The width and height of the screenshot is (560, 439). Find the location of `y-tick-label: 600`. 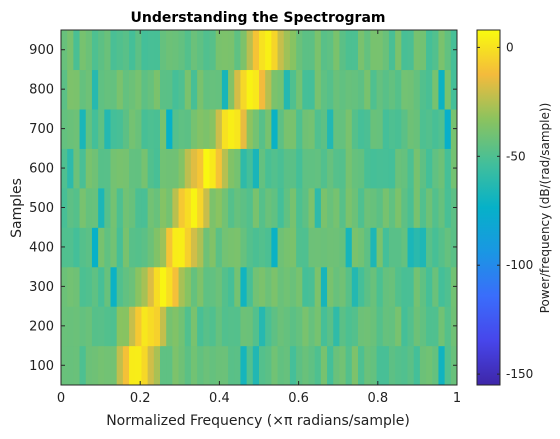

y-tick-label: 600 is located at coordinates (41, 169).